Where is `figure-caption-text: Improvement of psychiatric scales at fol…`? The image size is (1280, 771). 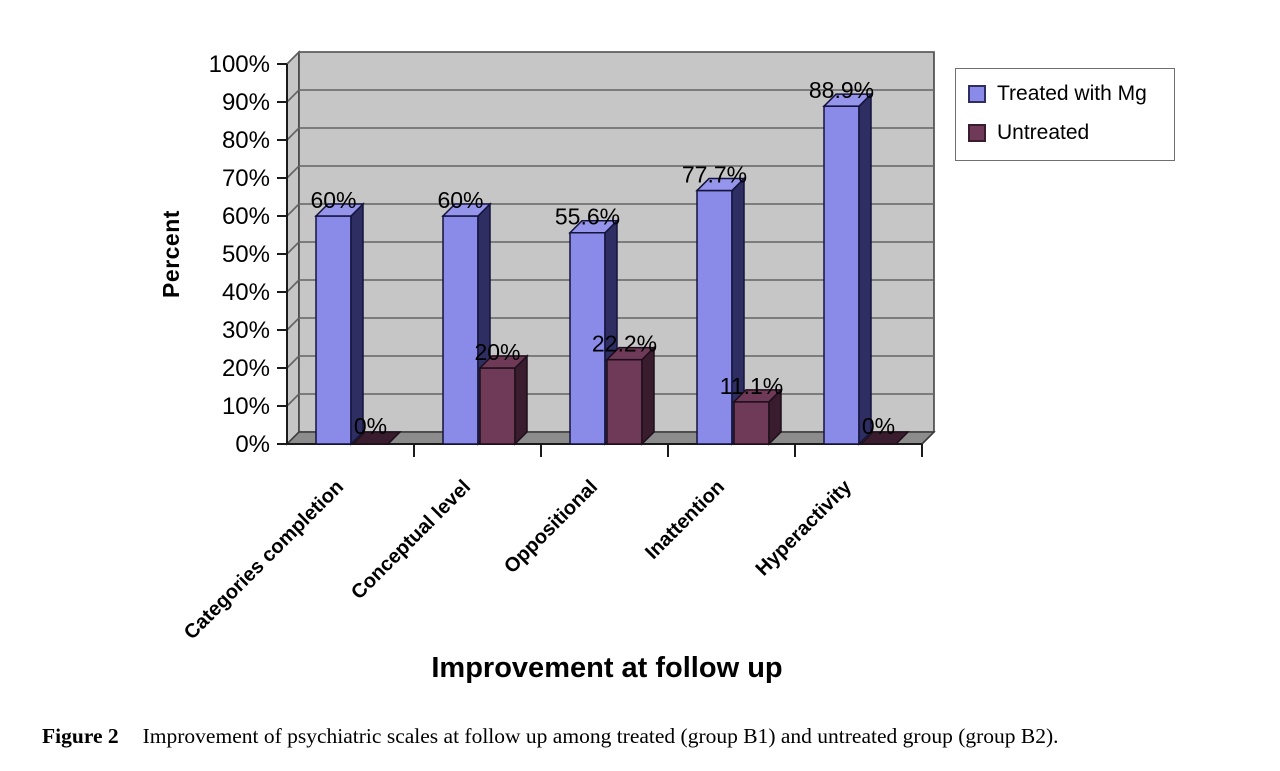
figure-caption-text: Improvement of psychiatric scales at fol… is located at coordinates (600, 736).